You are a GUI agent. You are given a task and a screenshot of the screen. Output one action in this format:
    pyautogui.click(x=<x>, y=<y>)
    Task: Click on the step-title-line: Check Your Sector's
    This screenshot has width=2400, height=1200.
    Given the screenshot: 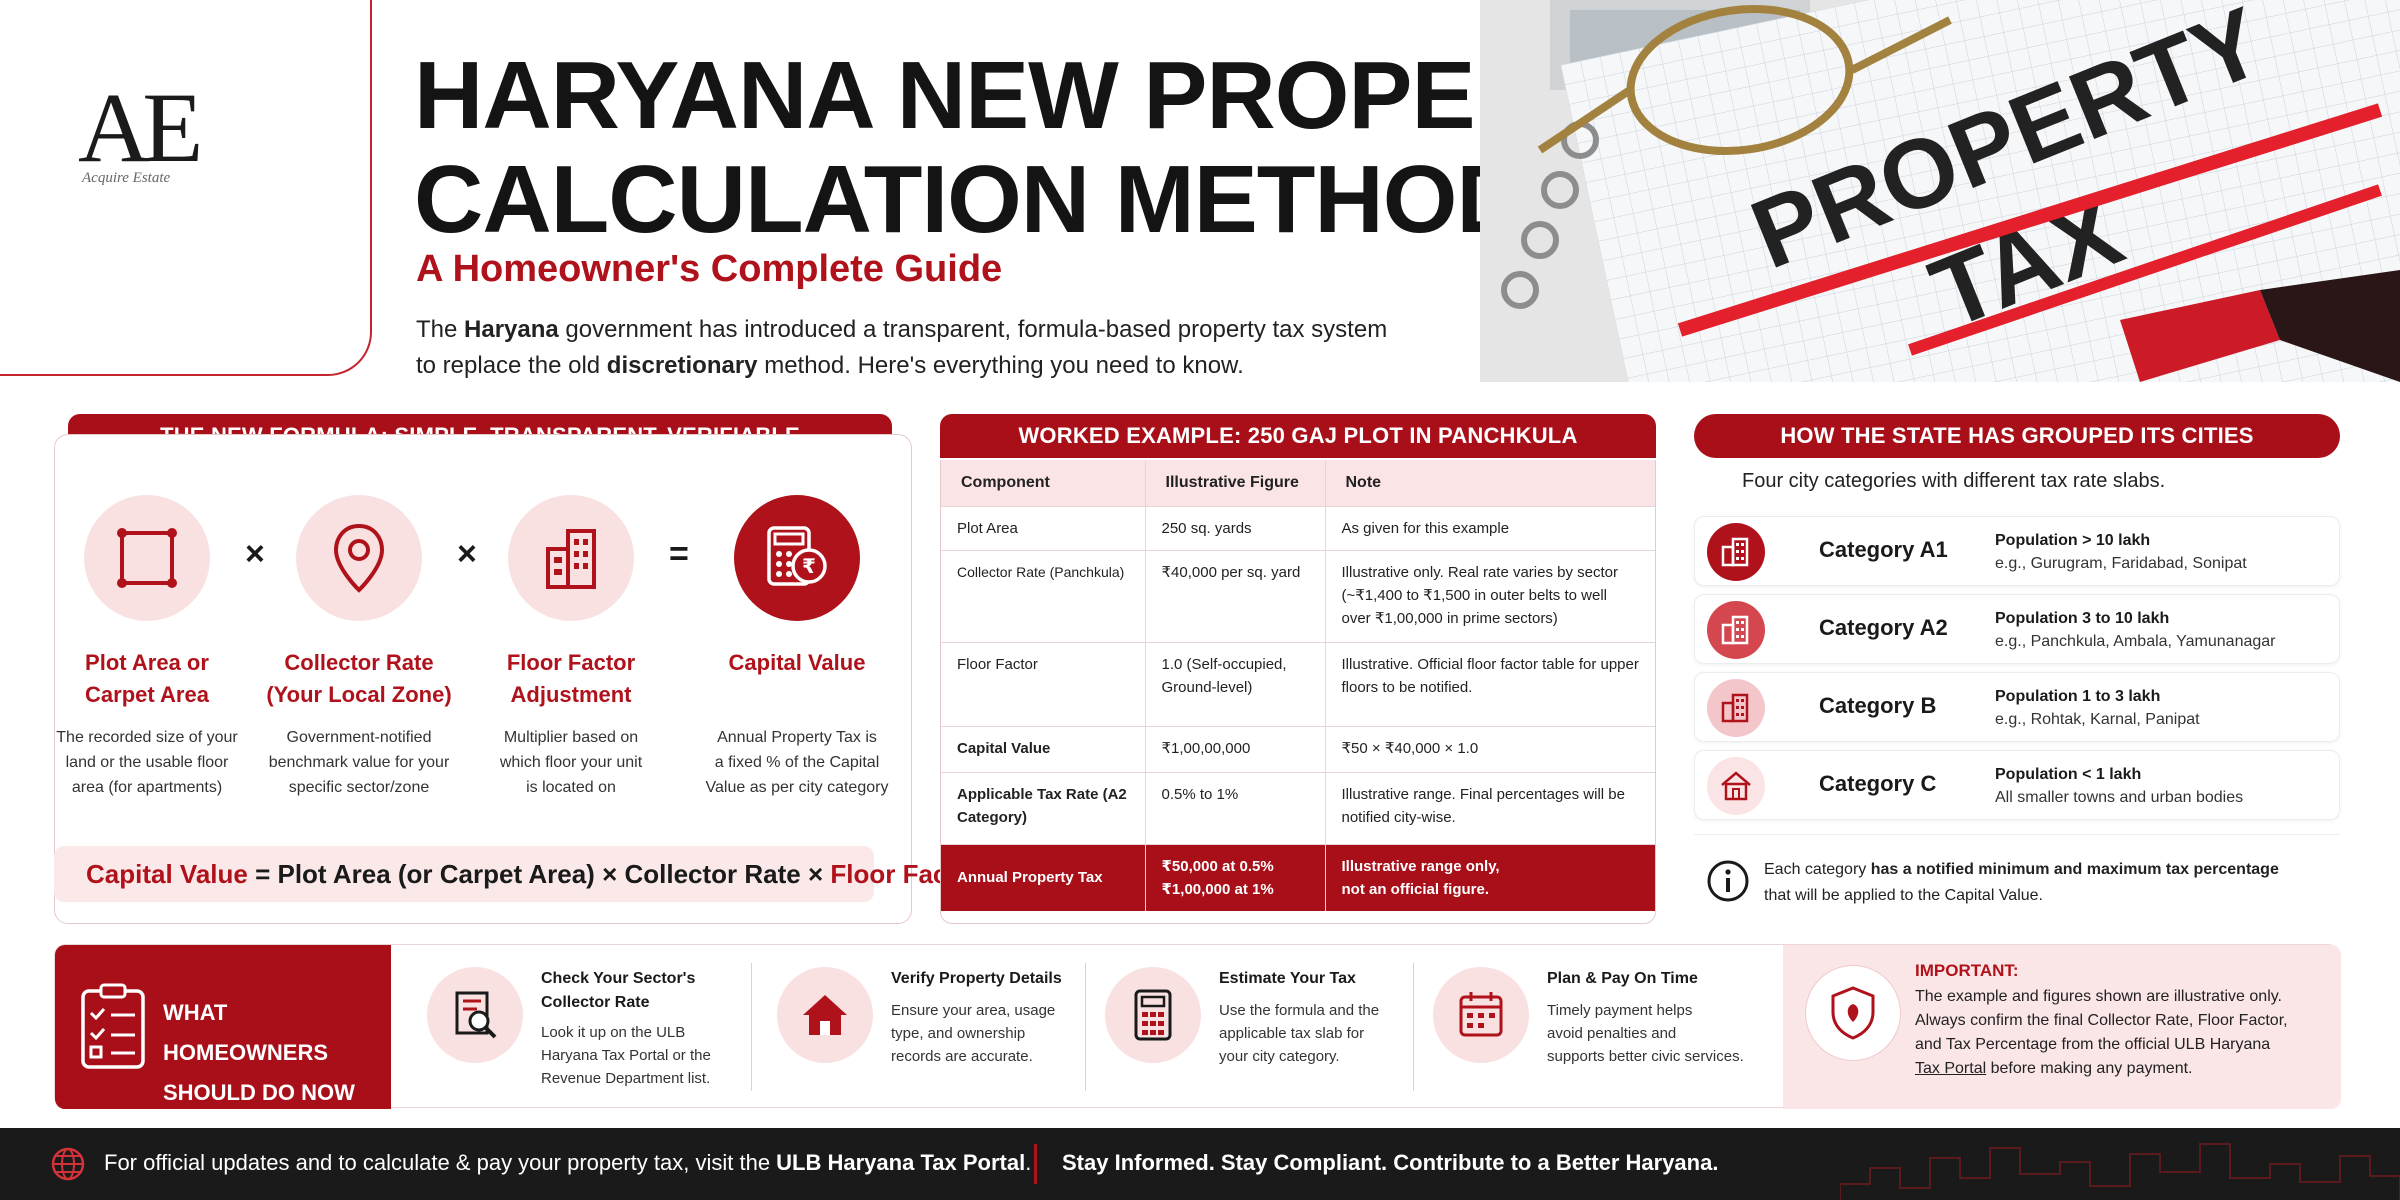 What is the action you would take?
    pyautogui.click(x=618, y=978)
    